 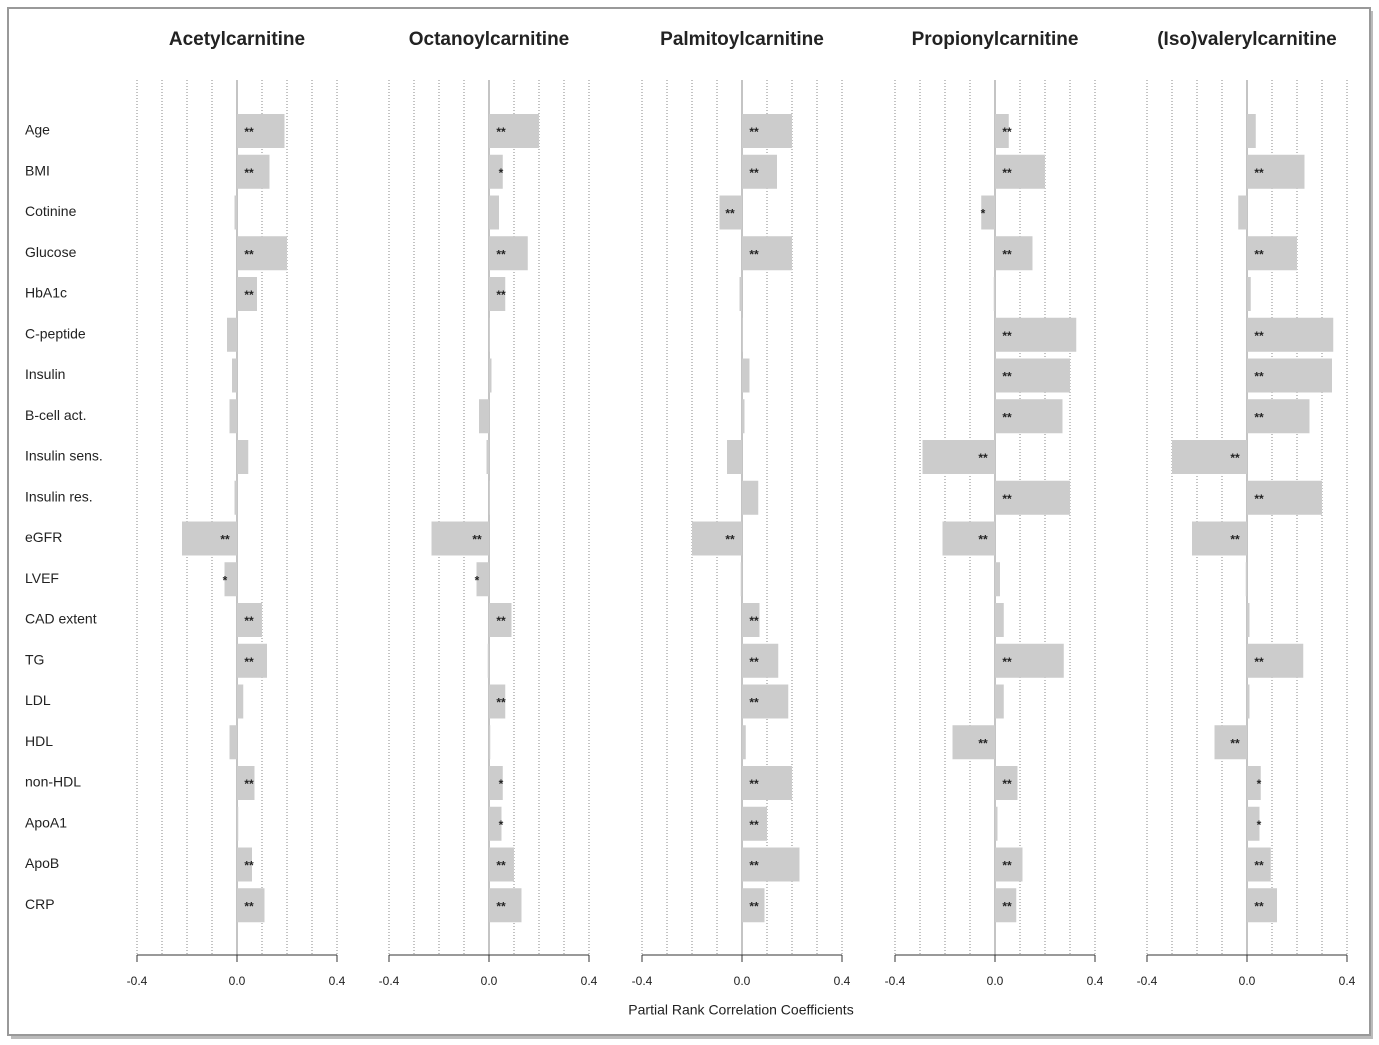 What do you see at coordinates (59, 496) in the screenshot?
I see `row-label: Insulin res.` at bounding box center [59, 496].